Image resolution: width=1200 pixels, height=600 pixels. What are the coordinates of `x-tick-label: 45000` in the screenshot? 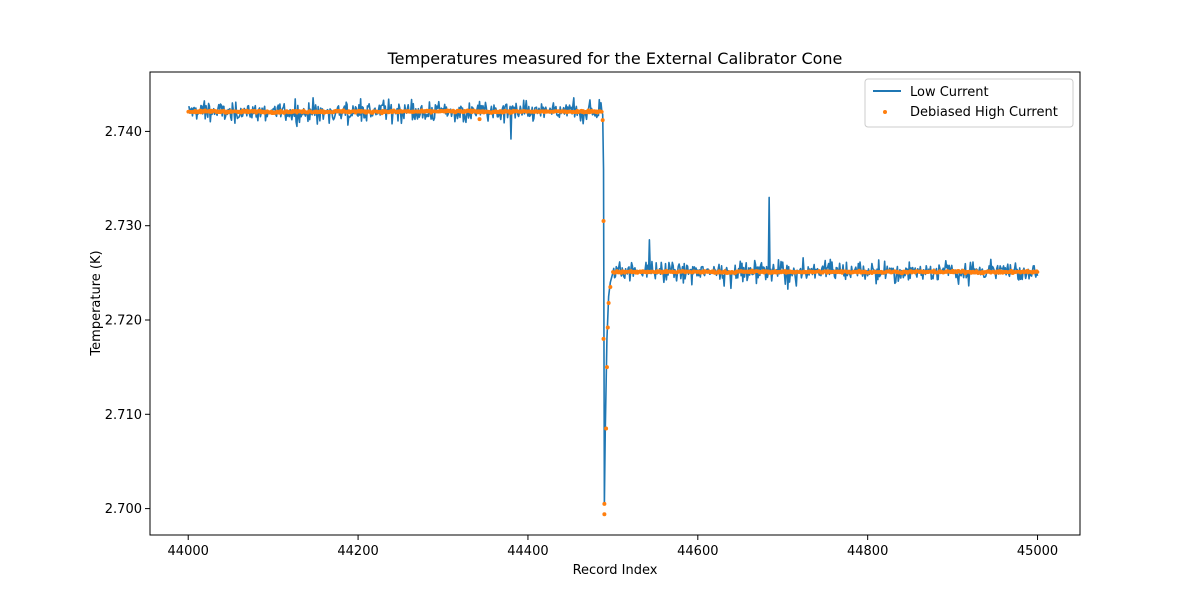 It's located at (1037, 551).